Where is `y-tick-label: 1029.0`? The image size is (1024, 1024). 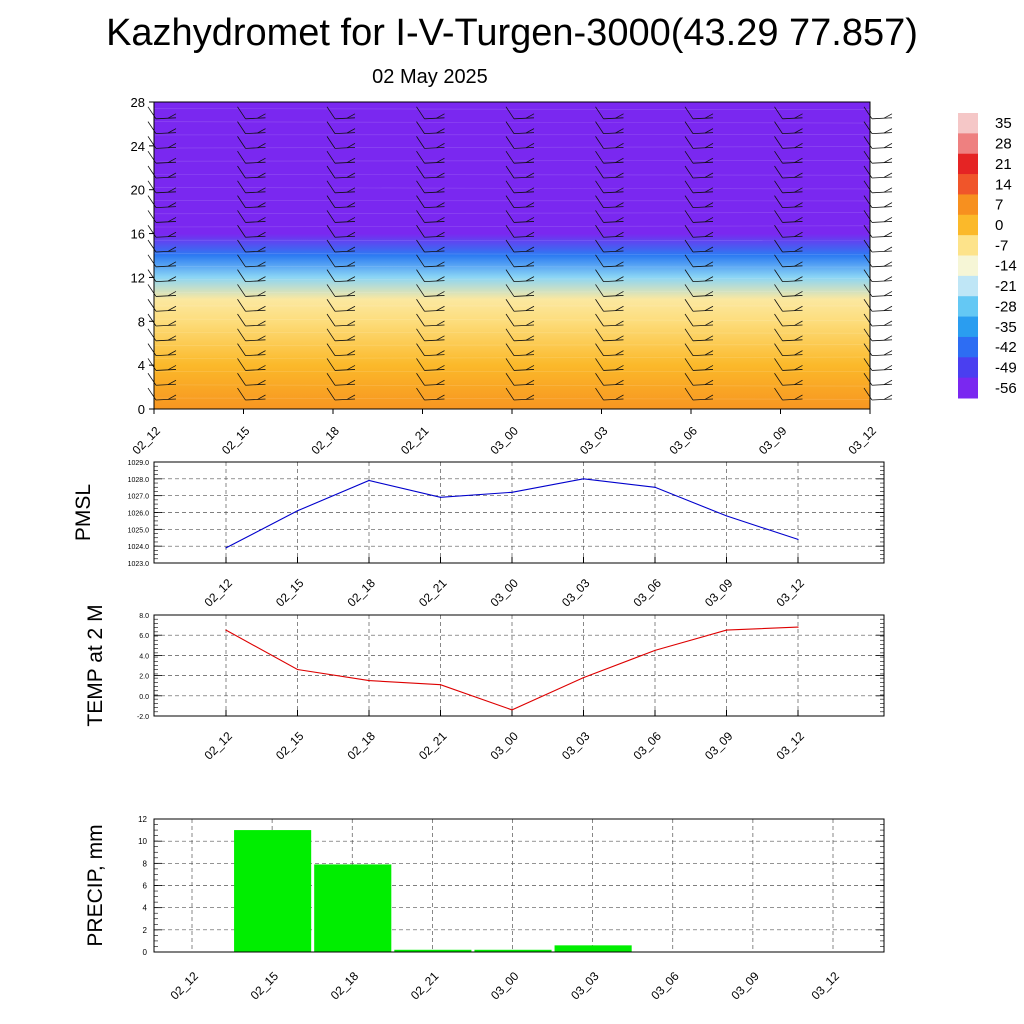
y-tick-label: 1029.0 is located at coordinates (139, 463).